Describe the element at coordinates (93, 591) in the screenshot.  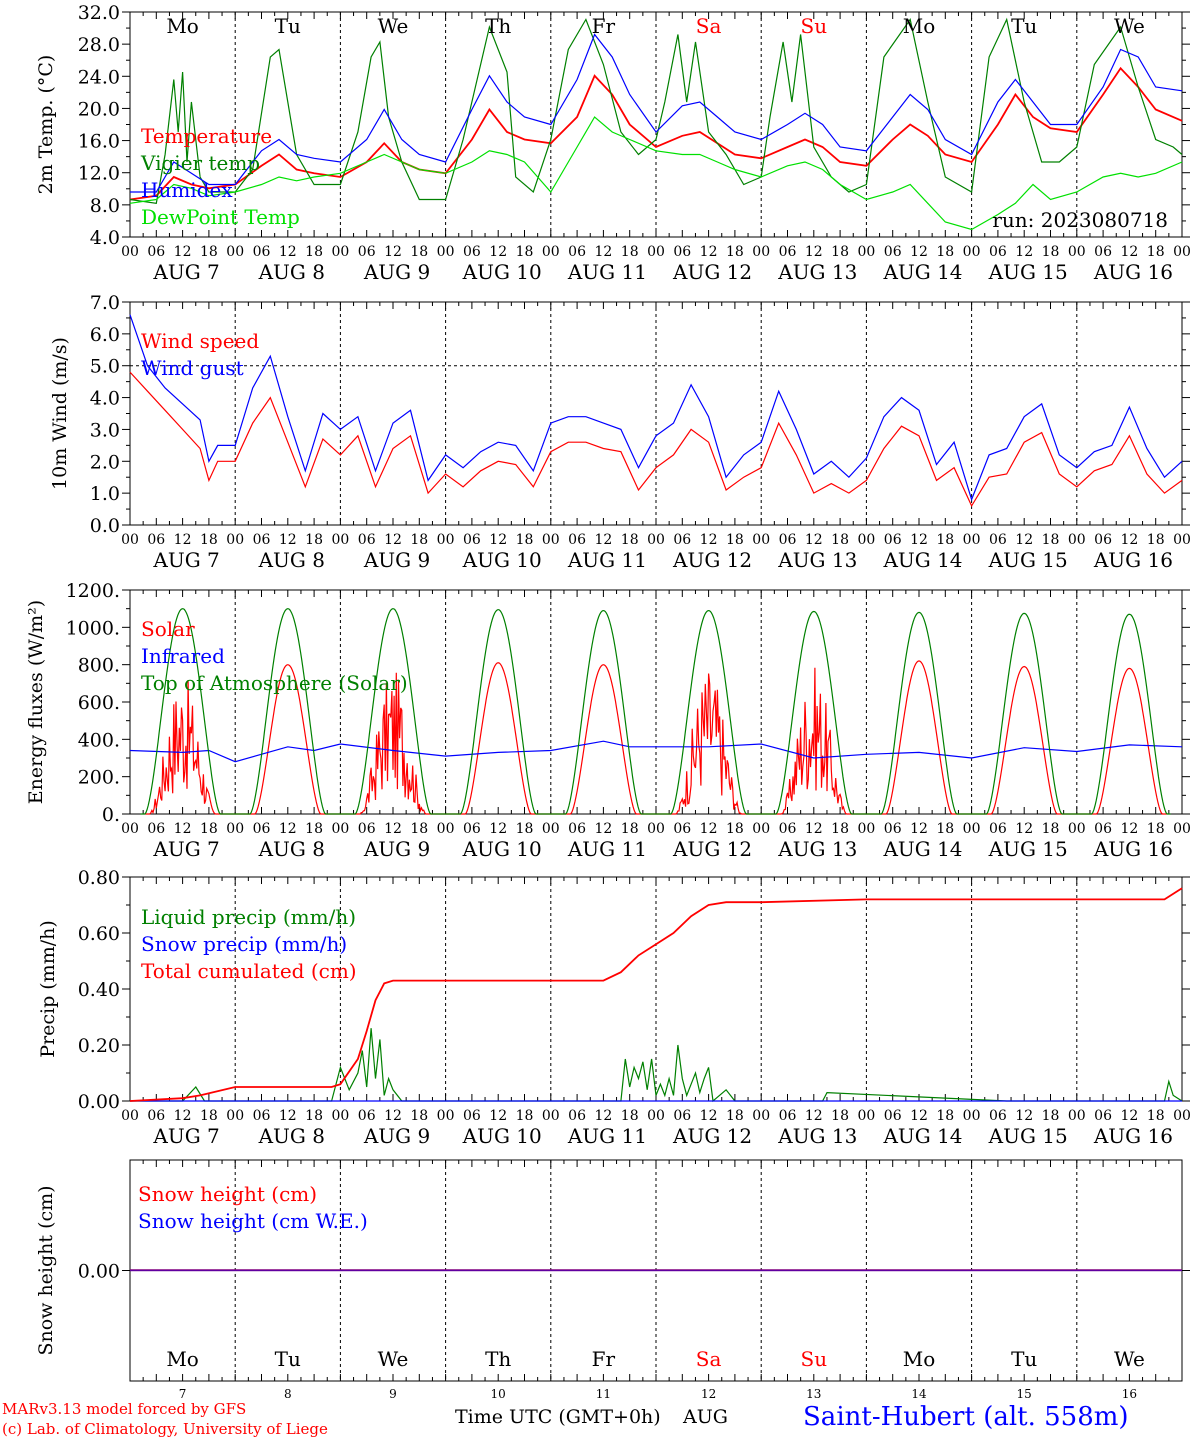
I see `y-tick-label: 1200.` at that location.